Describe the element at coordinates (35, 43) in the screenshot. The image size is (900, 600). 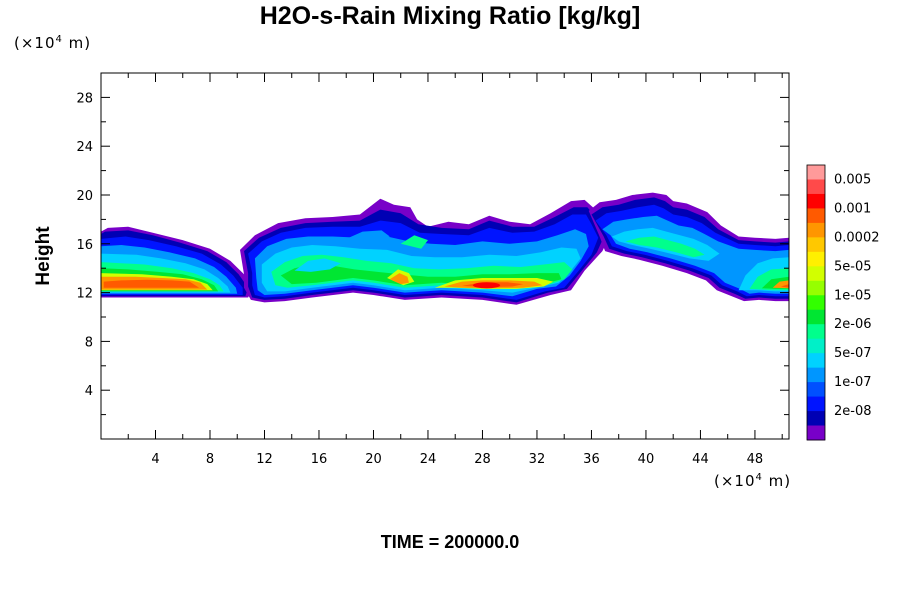
I see `y-unit-prefix: (×10` at that location.